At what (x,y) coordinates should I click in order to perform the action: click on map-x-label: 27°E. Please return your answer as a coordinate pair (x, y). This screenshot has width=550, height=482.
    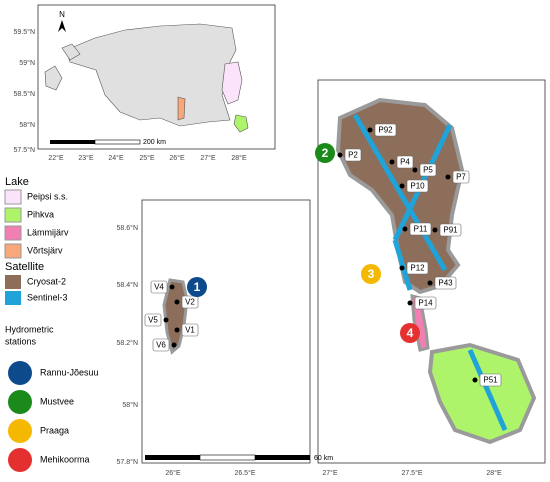
    Looking at the image, I should click on (330, 473).